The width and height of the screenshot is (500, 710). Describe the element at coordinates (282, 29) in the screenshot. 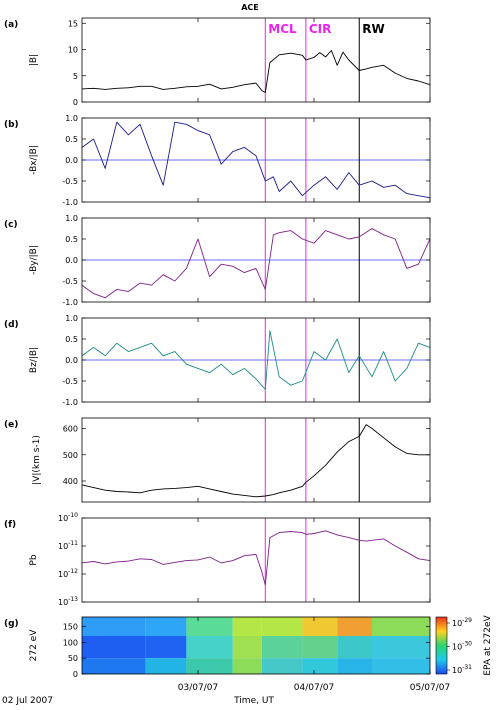

I see `event-label-mcl: MCL` at that location.